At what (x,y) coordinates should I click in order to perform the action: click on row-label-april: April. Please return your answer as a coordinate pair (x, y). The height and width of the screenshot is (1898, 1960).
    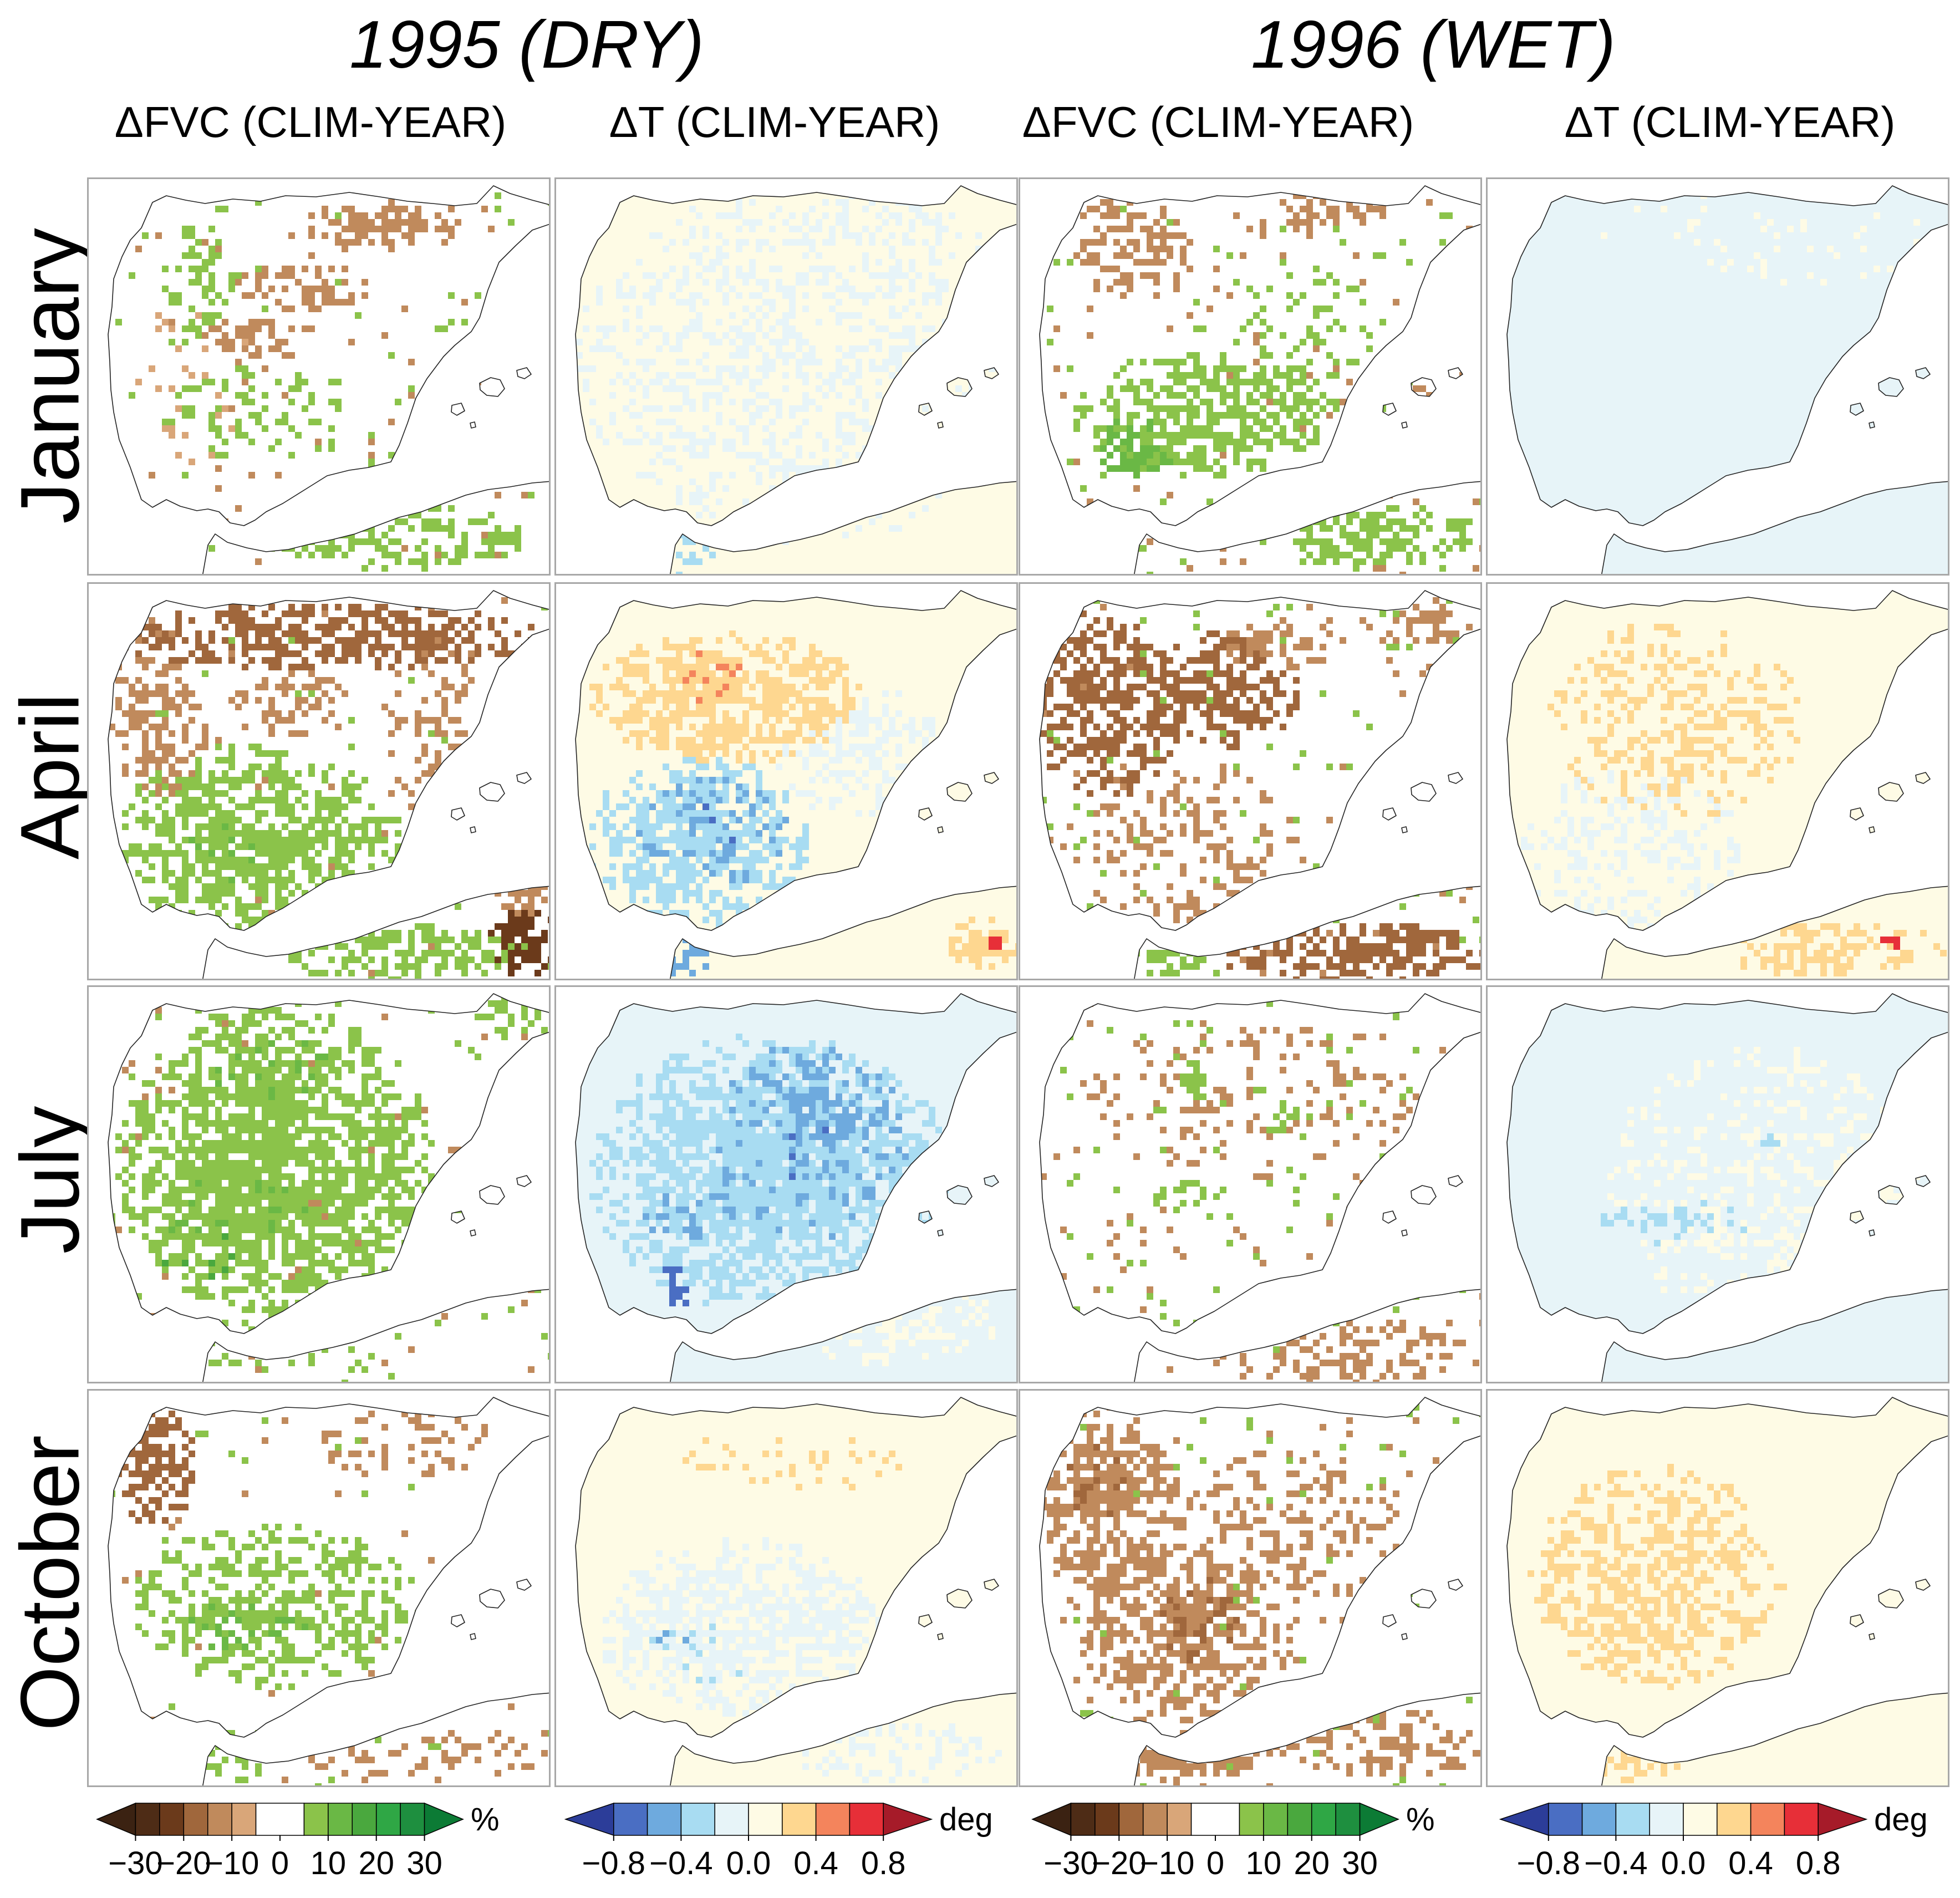
    Looking at the image, I should click on (50, 776).